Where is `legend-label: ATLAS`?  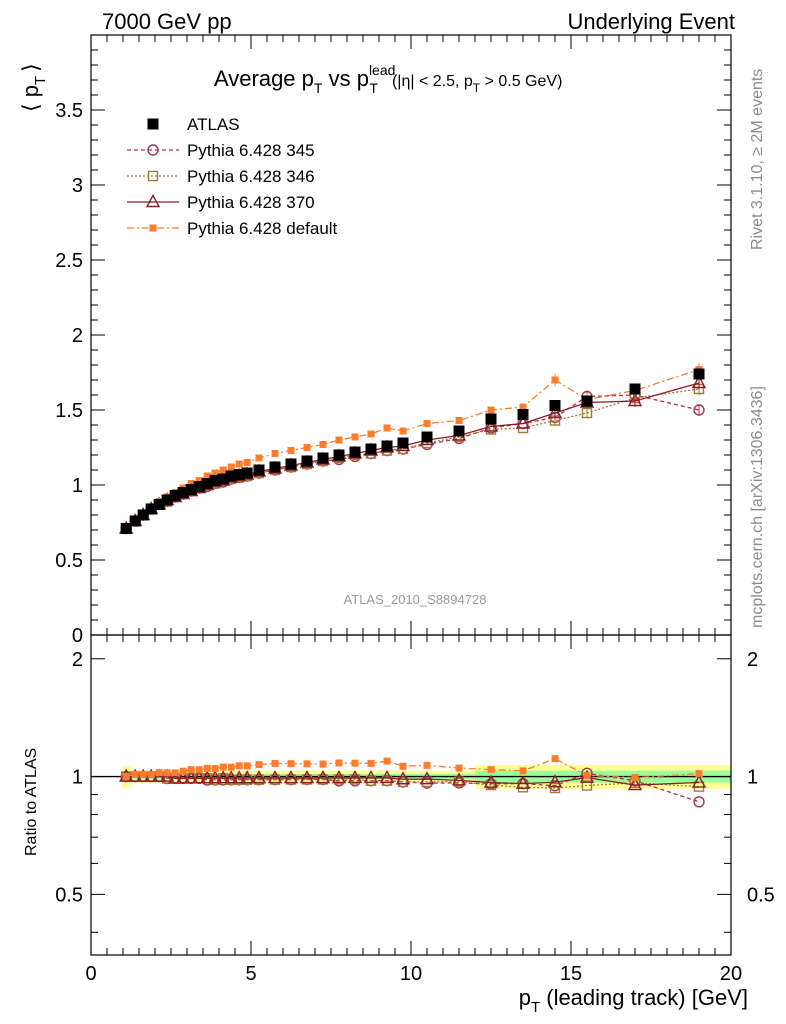
legend-label: ATLAS is located at coordinates (213, 124).